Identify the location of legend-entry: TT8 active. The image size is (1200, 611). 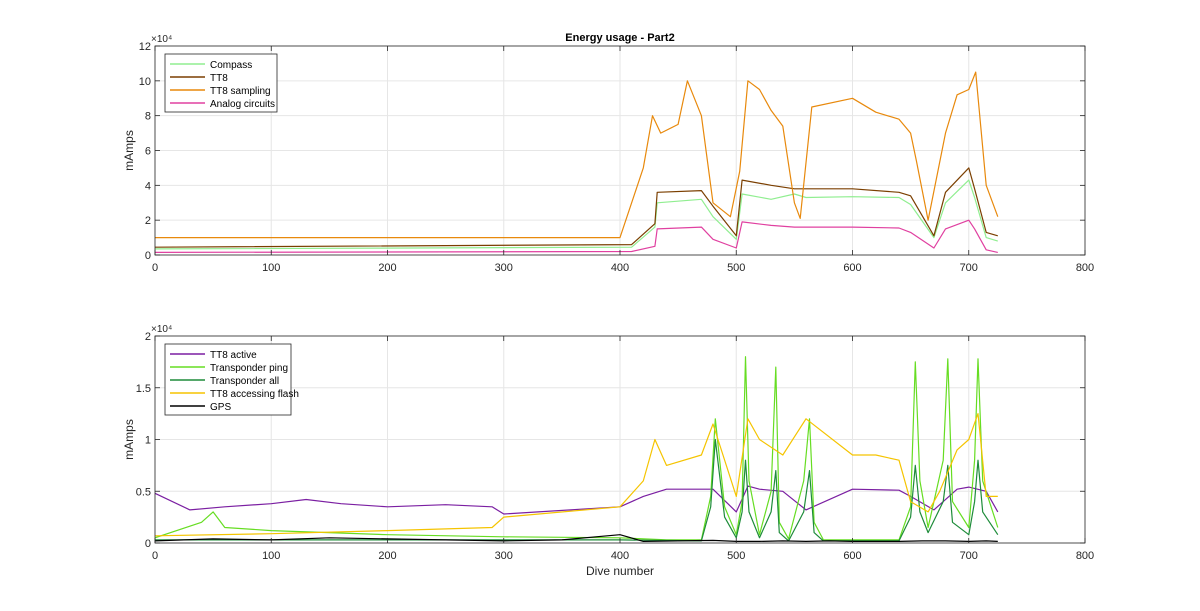
(233, 355).